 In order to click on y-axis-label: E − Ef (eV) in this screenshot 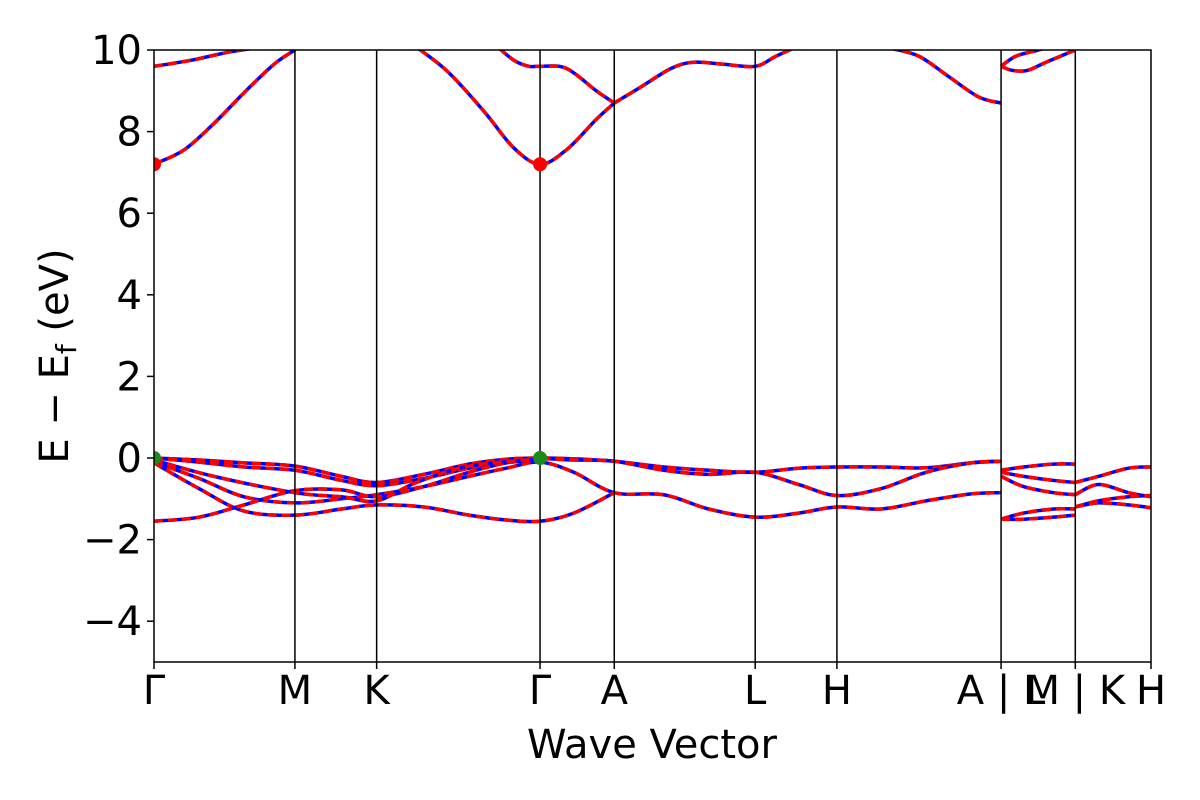, I will do `click(57, 355)`.